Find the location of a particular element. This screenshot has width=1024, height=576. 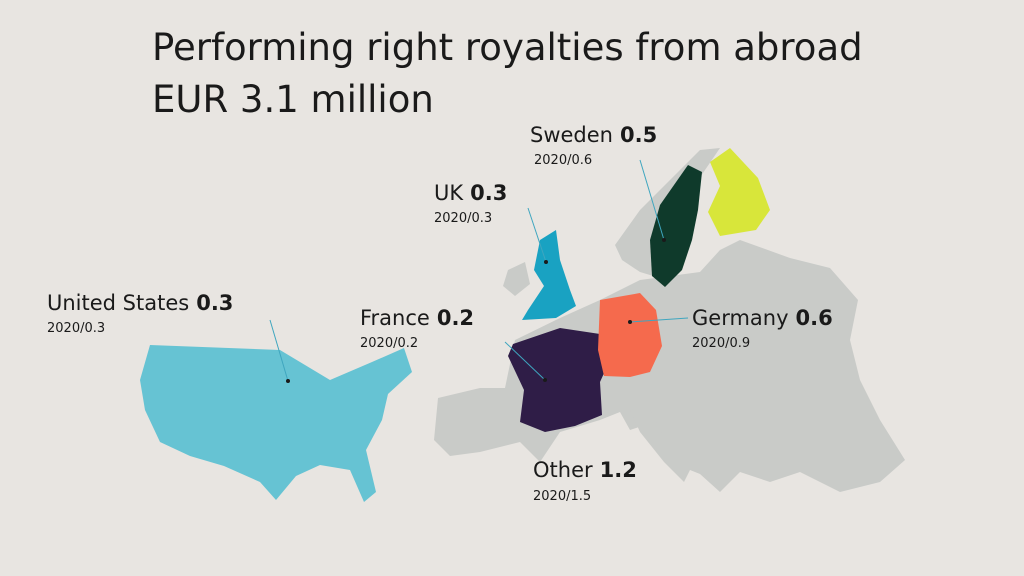

region-value: 1.2 is located at coordinates (618, 470).